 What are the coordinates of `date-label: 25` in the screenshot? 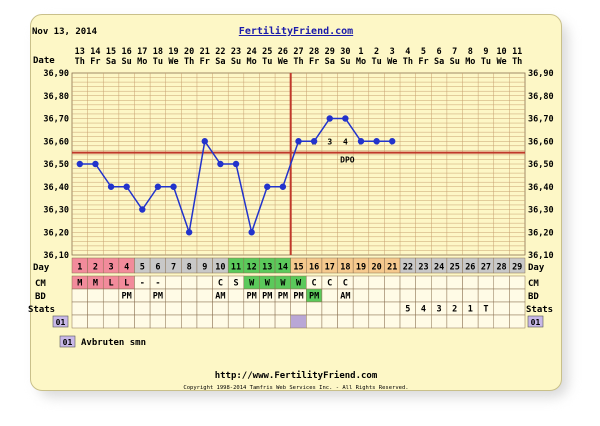 It's located at (267, 52).